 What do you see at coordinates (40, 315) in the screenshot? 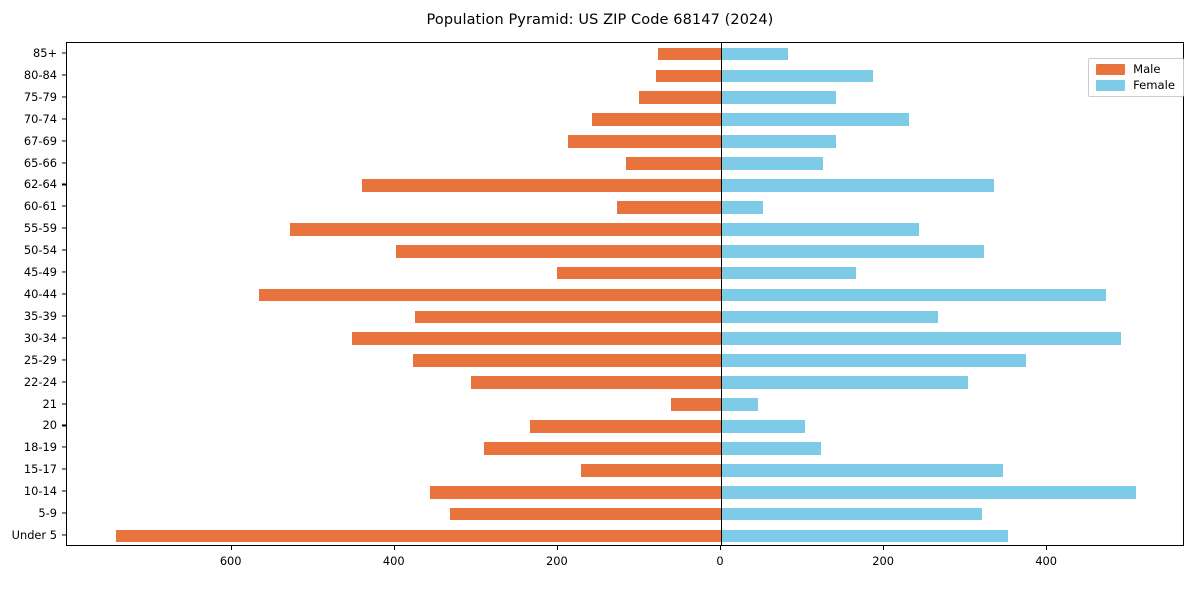
I see `y-tick-label-35-39: 35-39` at bounding box center [40, 315].